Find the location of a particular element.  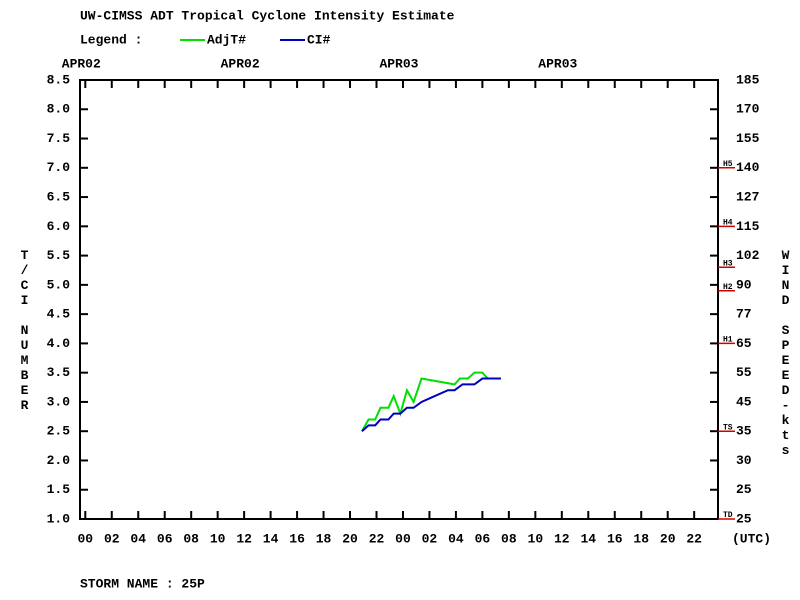

y-tick-label: 8.5 is located at coordinates (59, 79).